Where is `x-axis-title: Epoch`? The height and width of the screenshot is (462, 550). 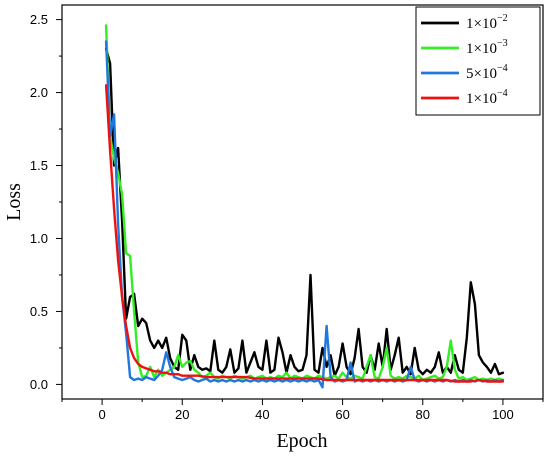 x-axis-title: Epoch is located at coordinates (301, 441).